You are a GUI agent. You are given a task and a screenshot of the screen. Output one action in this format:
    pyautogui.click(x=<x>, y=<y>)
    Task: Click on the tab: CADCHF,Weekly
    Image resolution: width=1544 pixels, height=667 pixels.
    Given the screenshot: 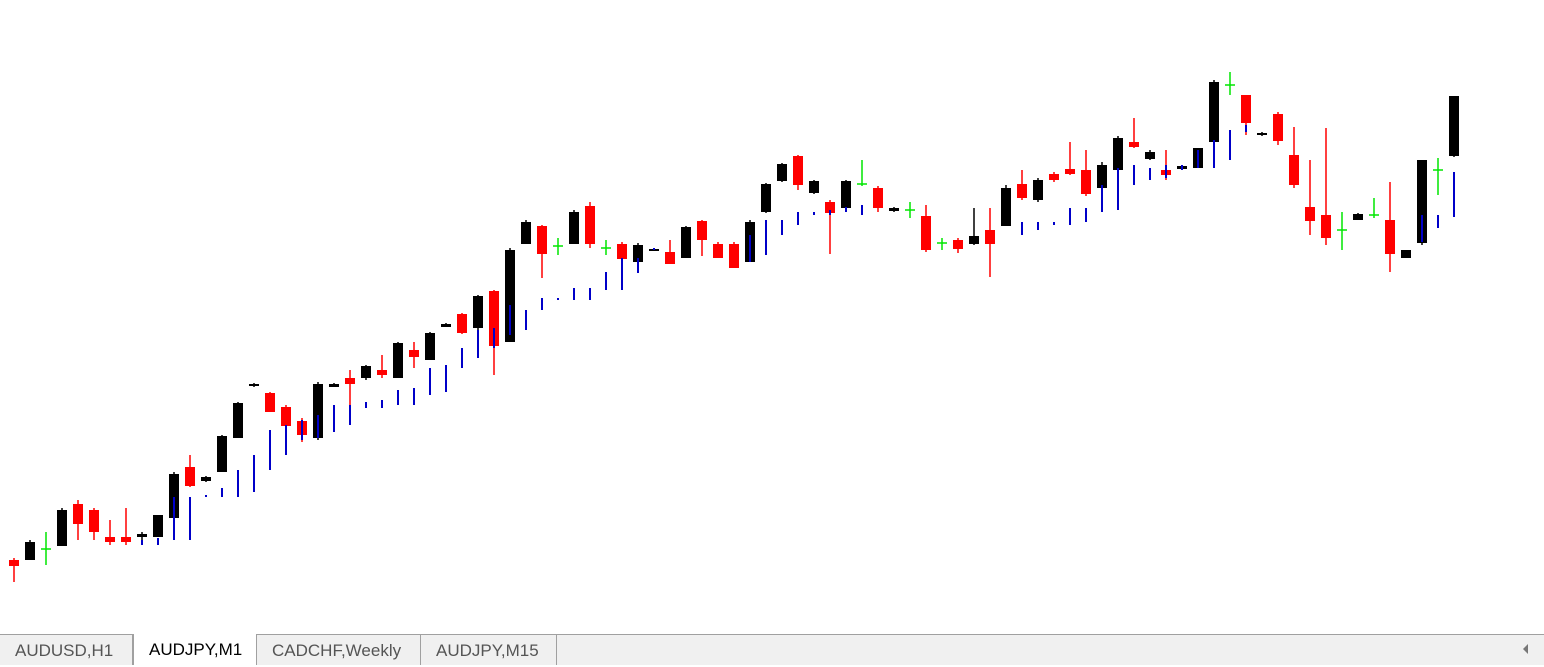 What is the action you would take?
    pyautogui.click(x=339, y=650)
    